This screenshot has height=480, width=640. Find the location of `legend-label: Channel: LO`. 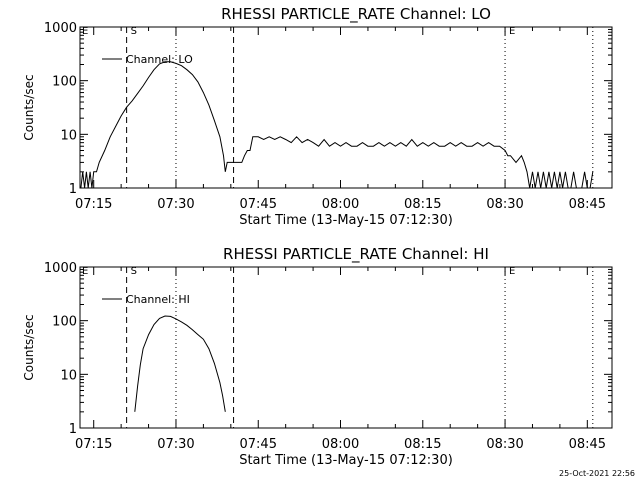

legend-label: Channel: LO is located at coordinates (159, 59).